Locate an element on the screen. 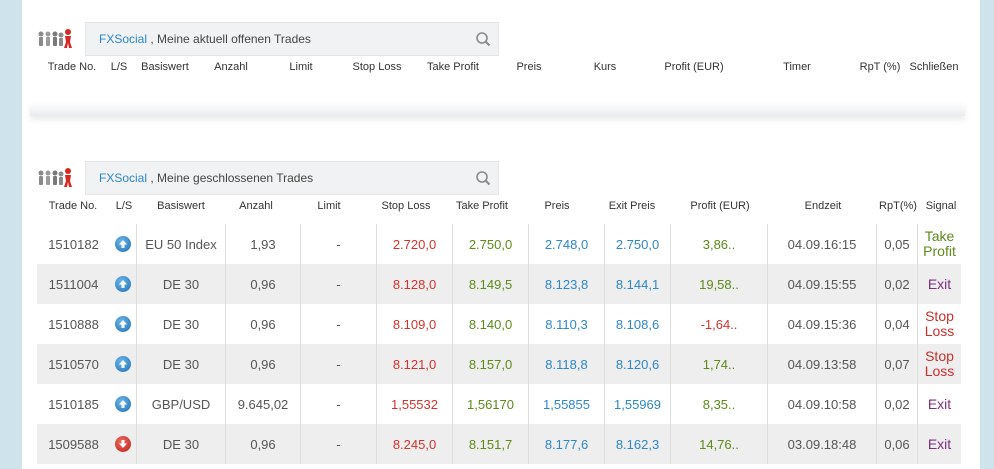 The image size is (994, 469). take-profit-cell: 1,56170 is located at coordinates (491, 404).